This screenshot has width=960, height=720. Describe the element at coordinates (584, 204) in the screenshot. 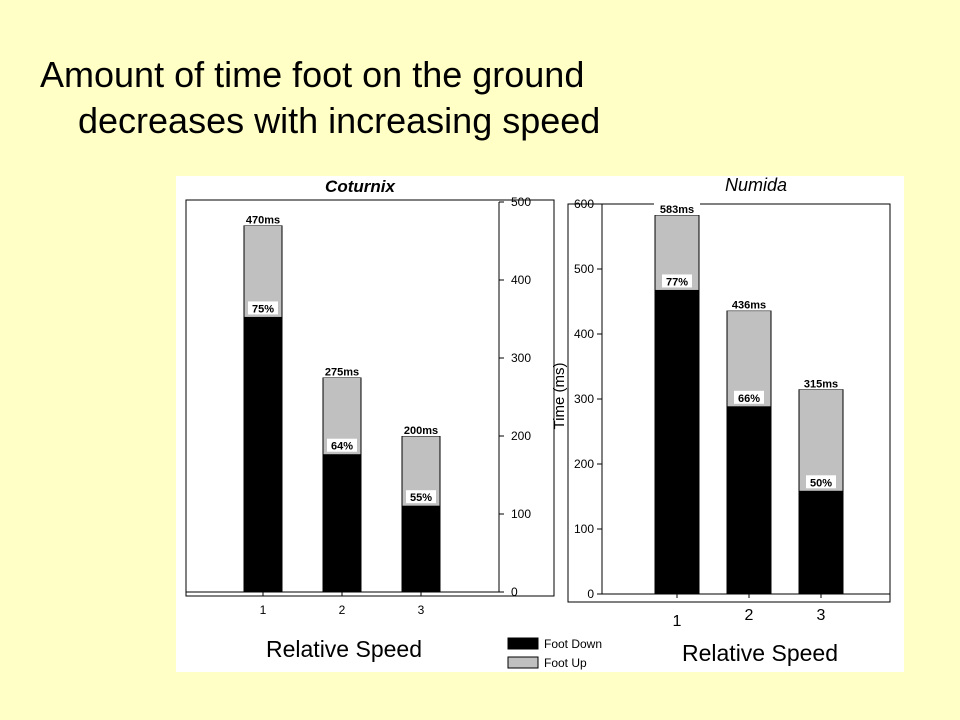

I see `numida-y-tick-label: 600` at that location.